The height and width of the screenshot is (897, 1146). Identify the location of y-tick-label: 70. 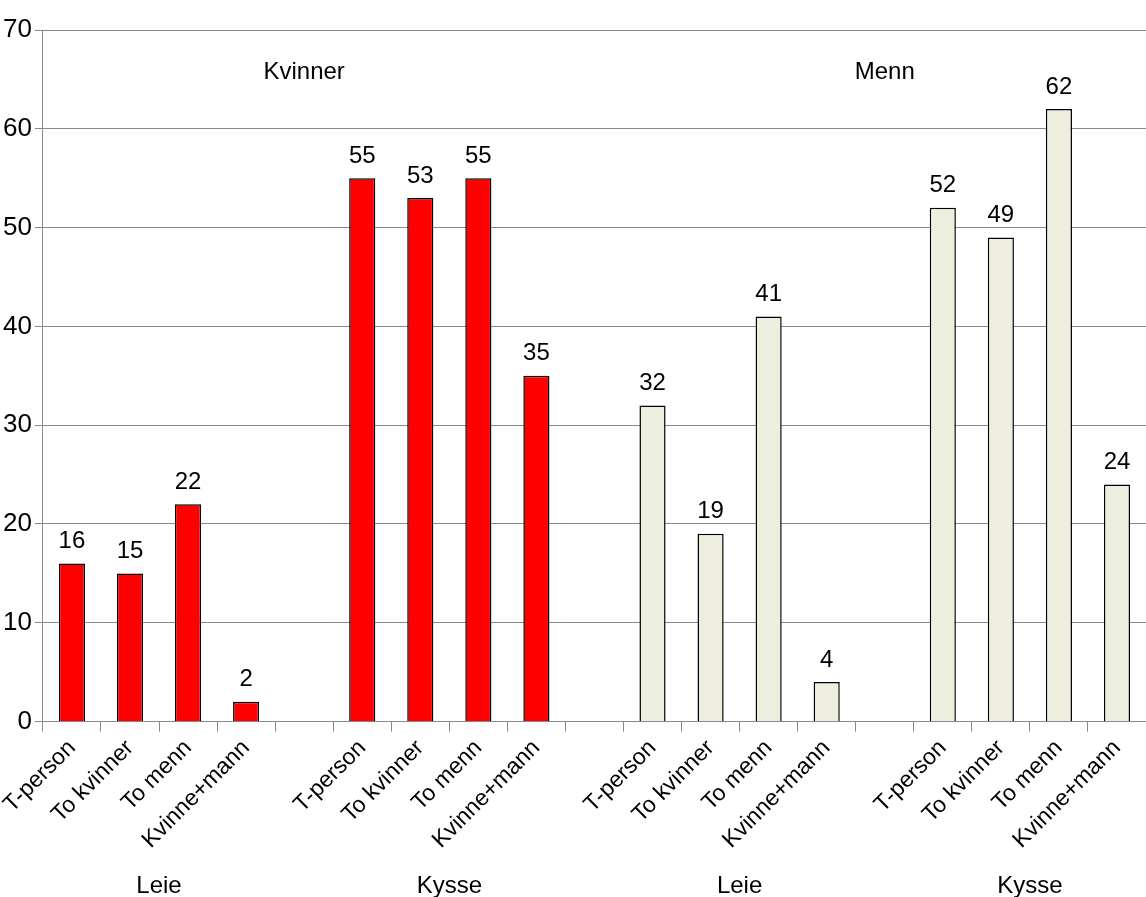
(17, 28).